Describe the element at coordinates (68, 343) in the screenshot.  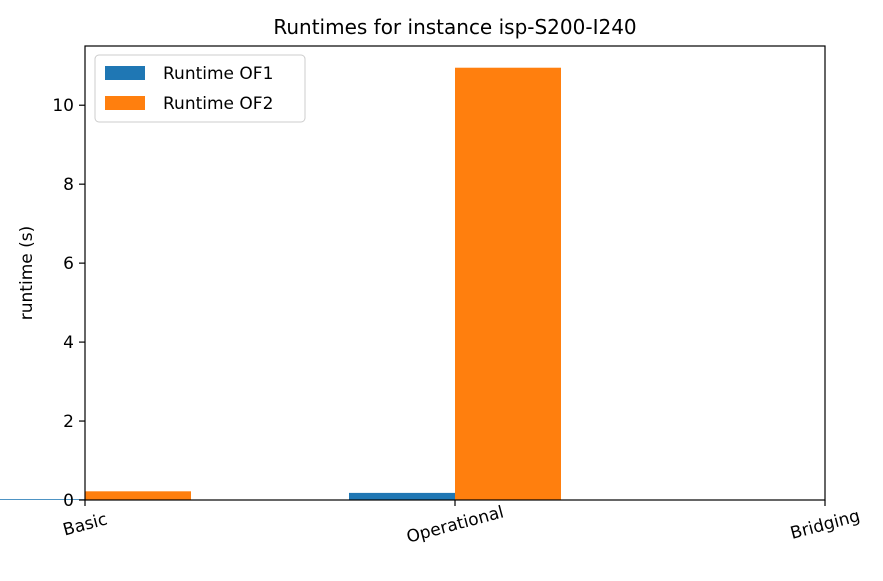
I see `y-tick-label: 4` at that location.